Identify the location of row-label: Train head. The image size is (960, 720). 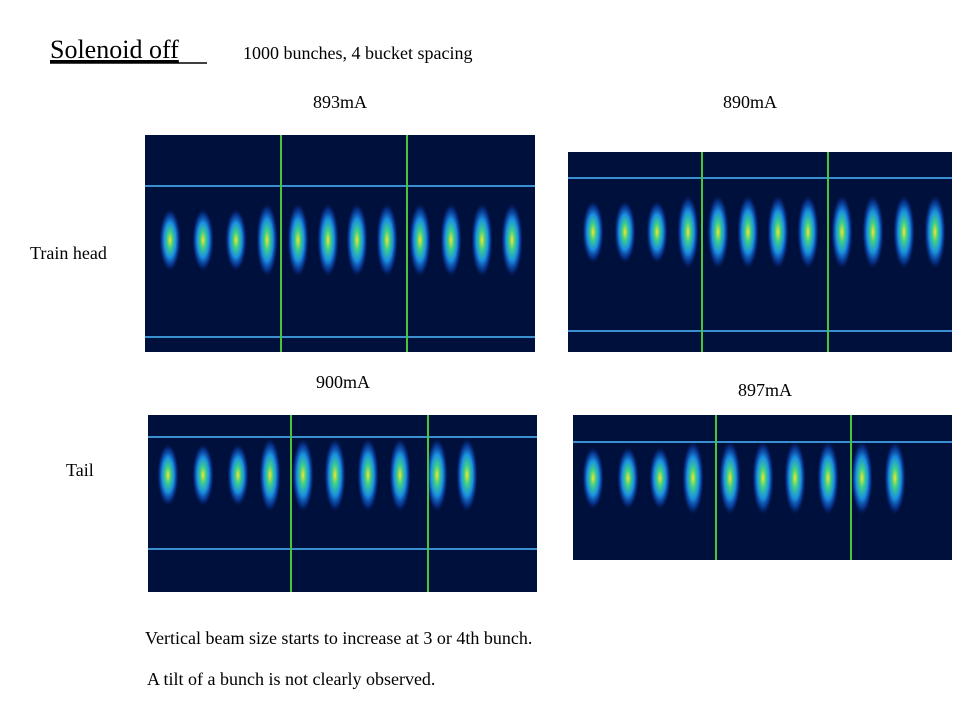
(68, 253).